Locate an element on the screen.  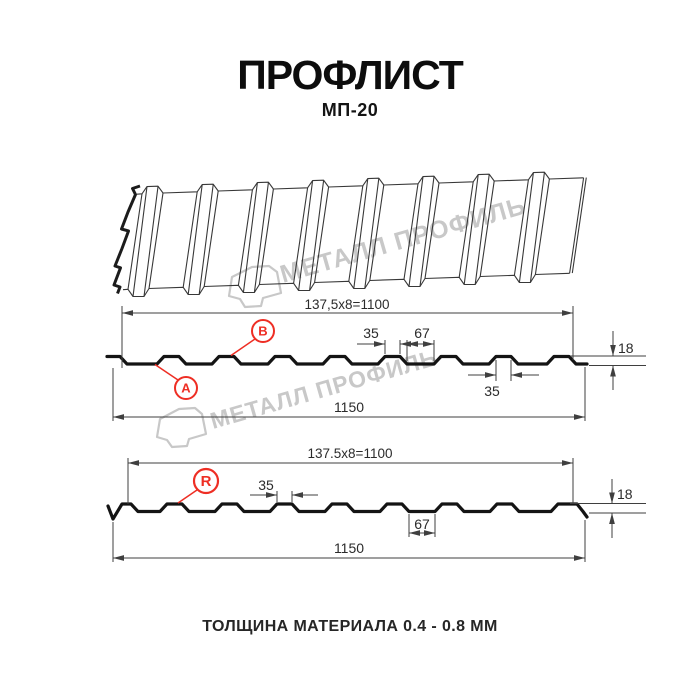
label-b-callout: B is located at coordinates (252, 338).